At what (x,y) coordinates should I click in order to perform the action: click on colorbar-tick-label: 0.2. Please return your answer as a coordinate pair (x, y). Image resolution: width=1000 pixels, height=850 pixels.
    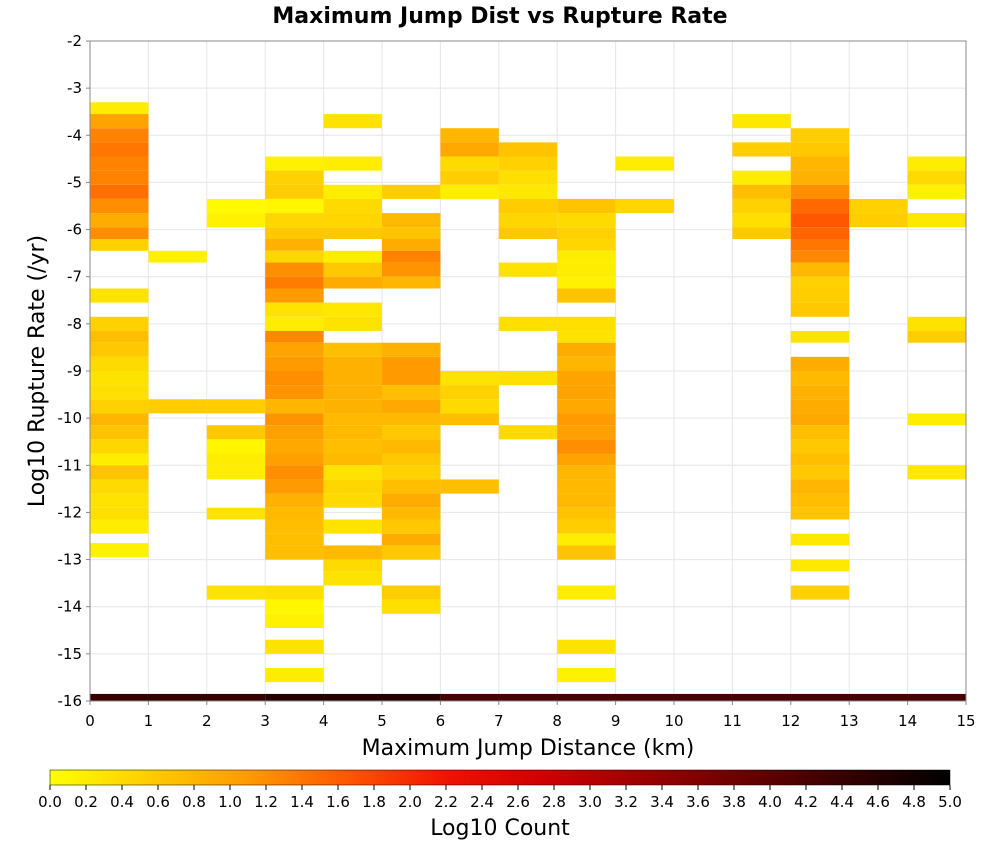
    Looking at the image, I should click on (86, 802).